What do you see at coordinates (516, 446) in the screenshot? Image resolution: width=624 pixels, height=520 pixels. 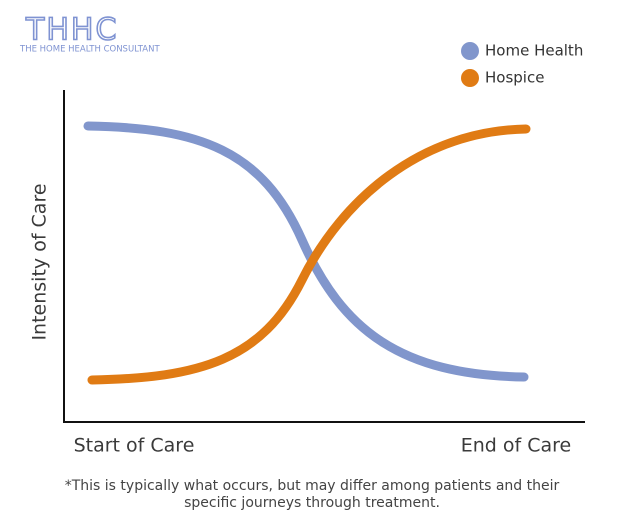 I see `x-end-label: End of Care` at bounding box center [516, 446].